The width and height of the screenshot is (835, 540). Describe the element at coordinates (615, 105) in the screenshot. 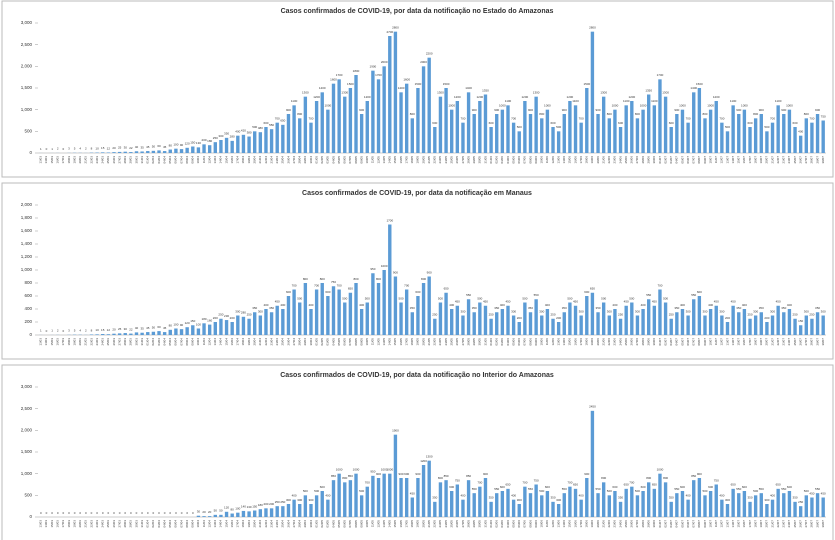

I see `data-label: 1000` at that location.